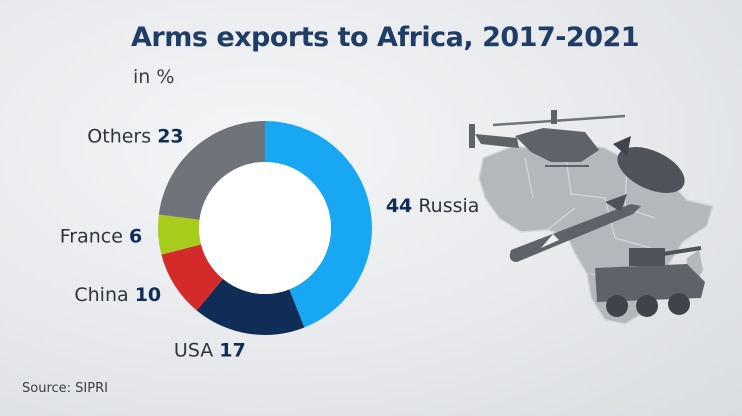  Describe the element at coordinates (193, 350) in the screenshot. I see `label-name: USA` at that location.